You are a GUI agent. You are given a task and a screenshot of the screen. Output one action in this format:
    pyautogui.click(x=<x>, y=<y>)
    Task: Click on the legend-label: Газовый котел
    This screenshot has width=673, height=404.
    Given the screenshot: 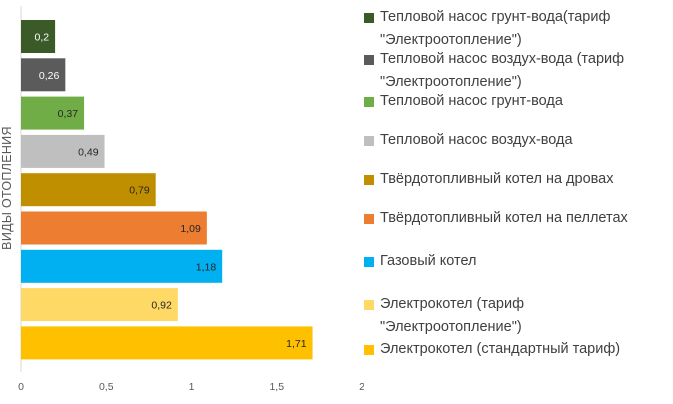 What is the action you would take?
    pyautogui.click(x=428, y=261)
    